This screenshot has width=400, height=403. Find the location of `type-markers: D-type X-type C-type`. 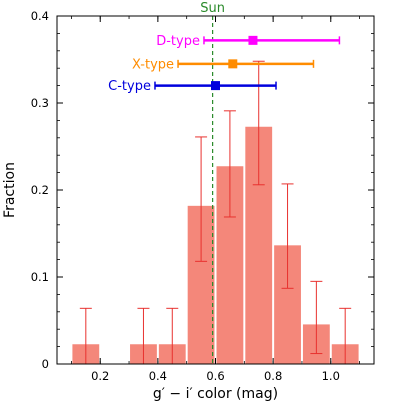

type-markers: D-type X-type C-type is located at coordinates (224, 64).